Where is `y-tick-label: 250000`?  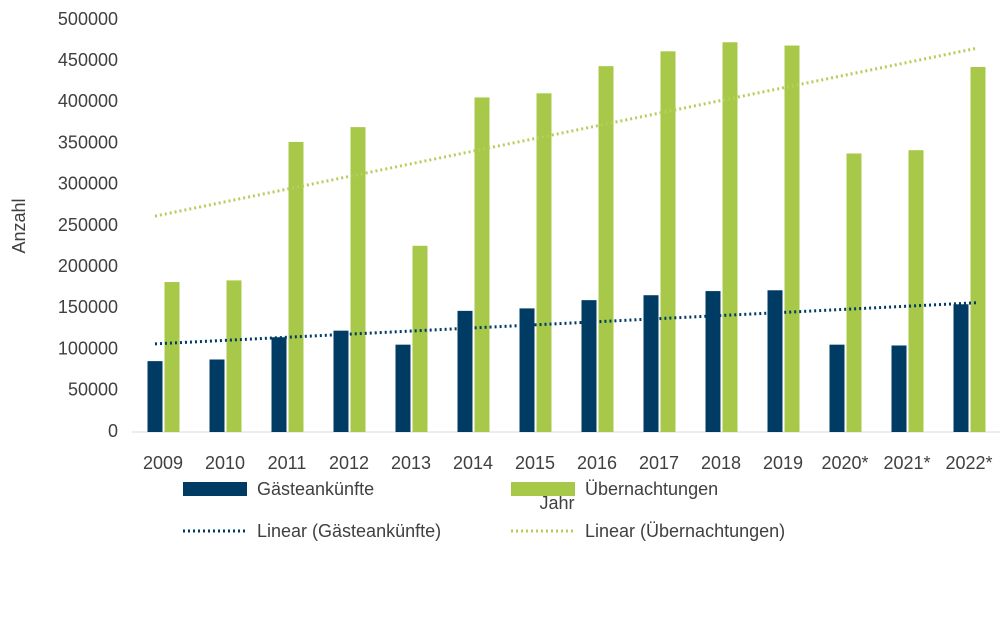 y-tick-label: 250000 is located at coordinates (88, 225).